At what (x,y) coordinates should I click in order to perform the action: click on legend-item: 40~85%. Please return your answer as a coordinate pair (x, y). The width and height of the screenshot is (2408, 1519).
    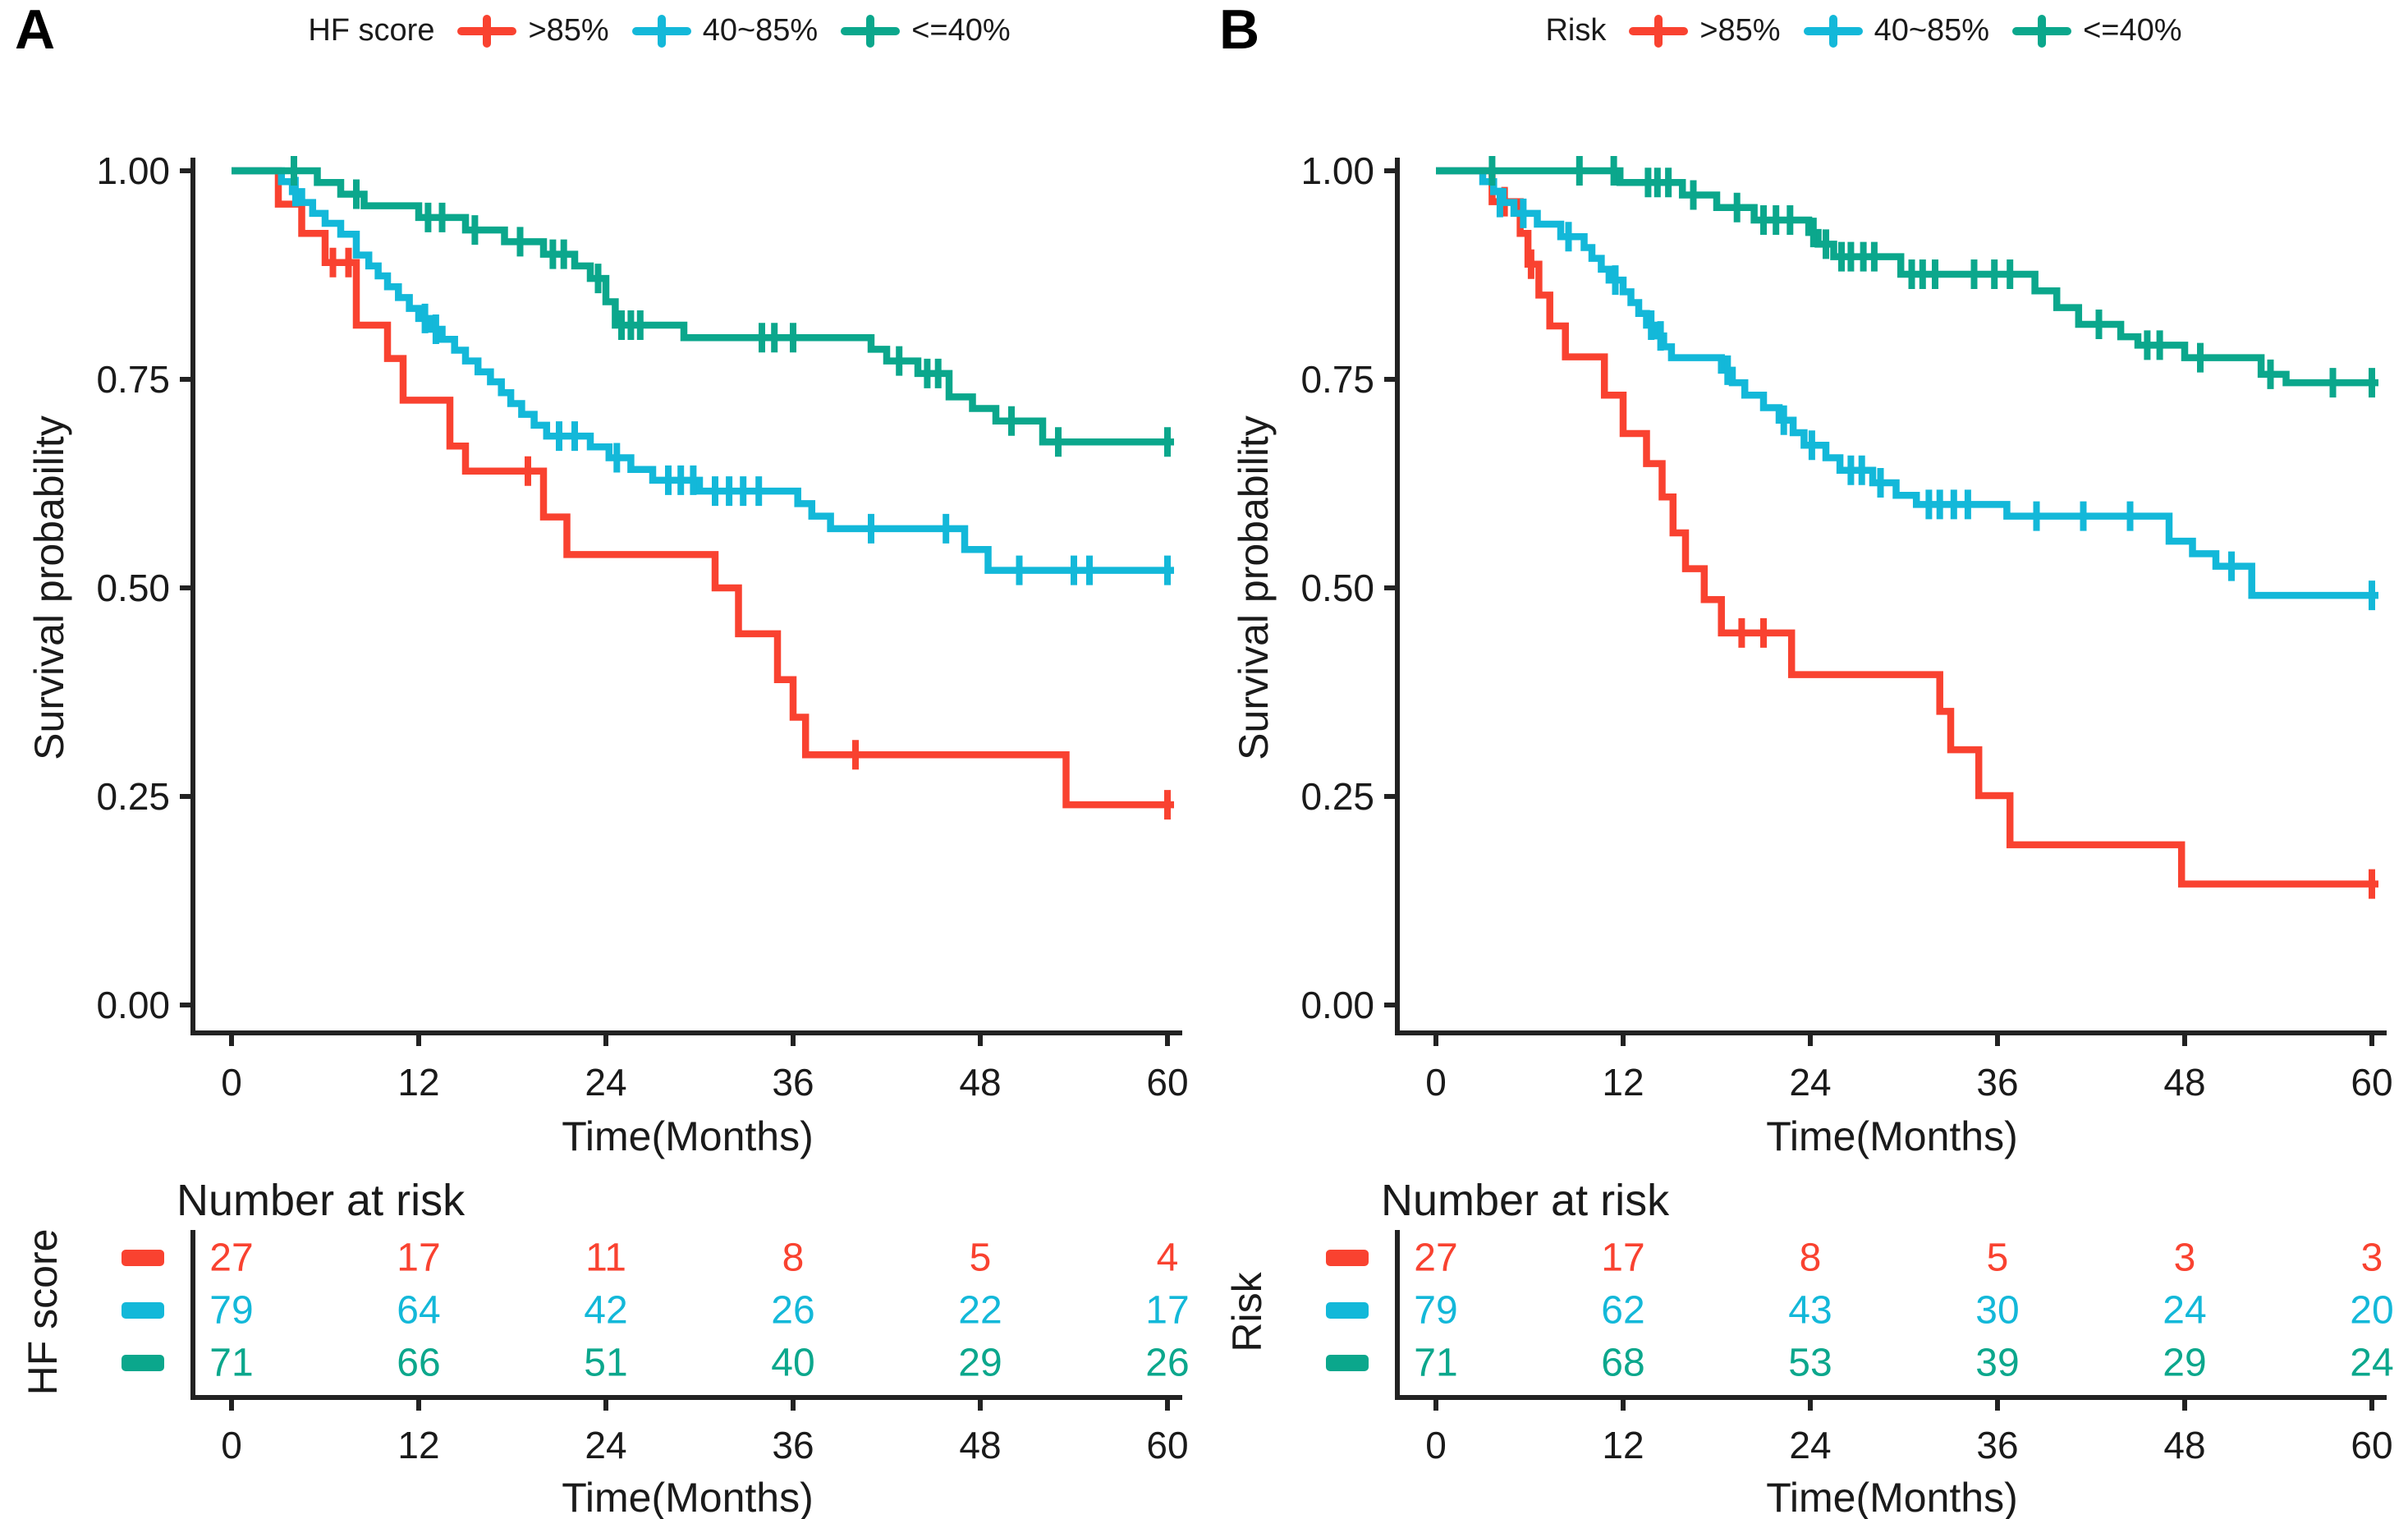
    Looking at the image, I should click on (1896, 31).